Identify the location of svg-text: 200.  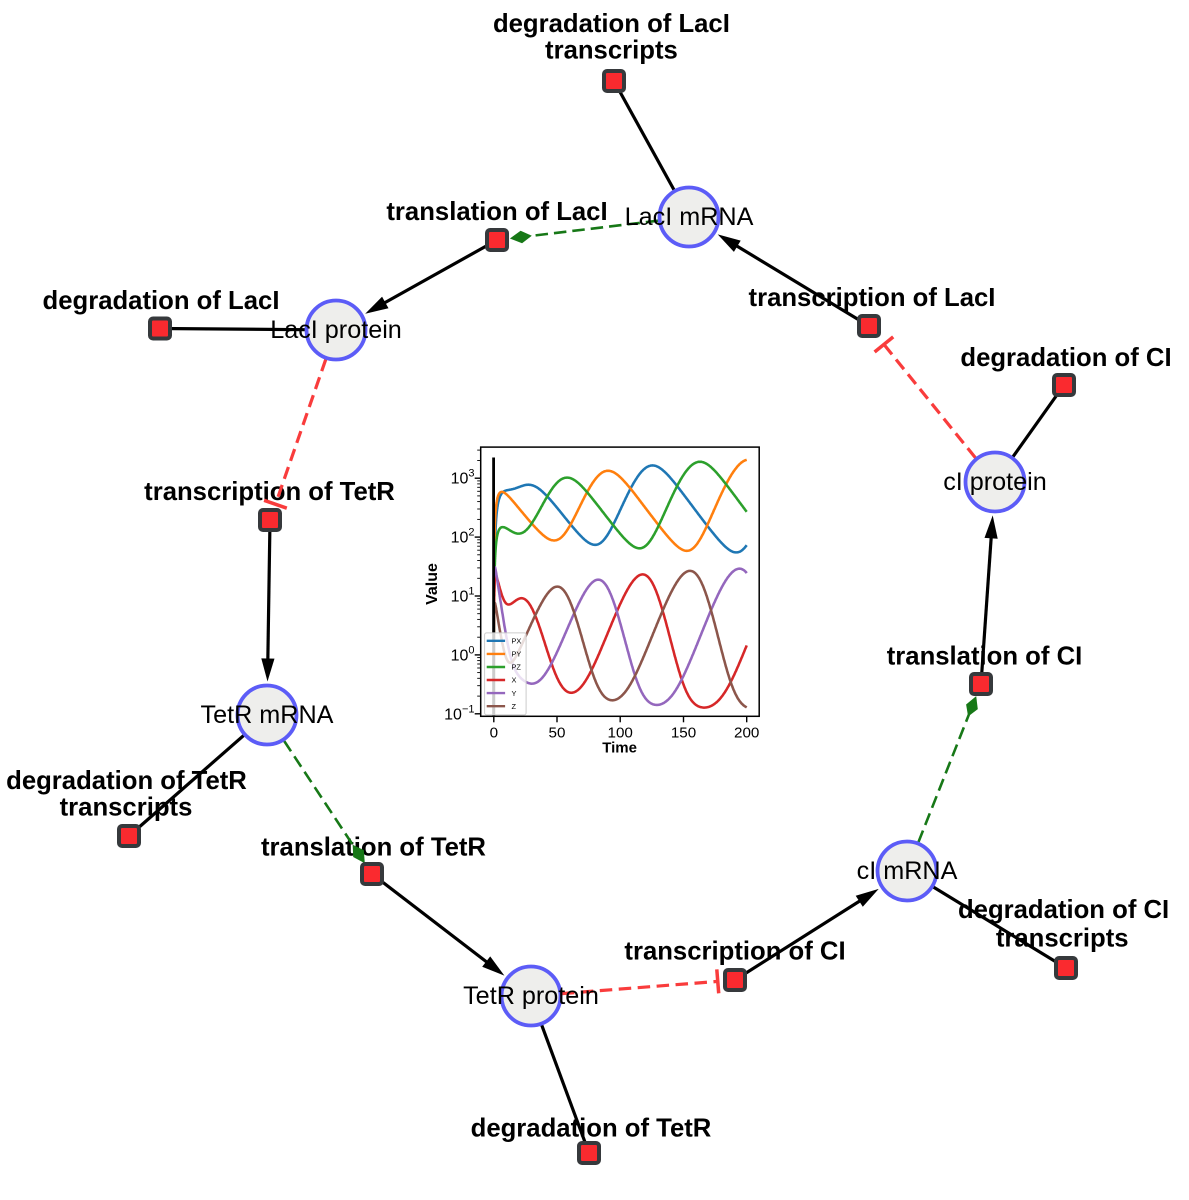
(746, 733).